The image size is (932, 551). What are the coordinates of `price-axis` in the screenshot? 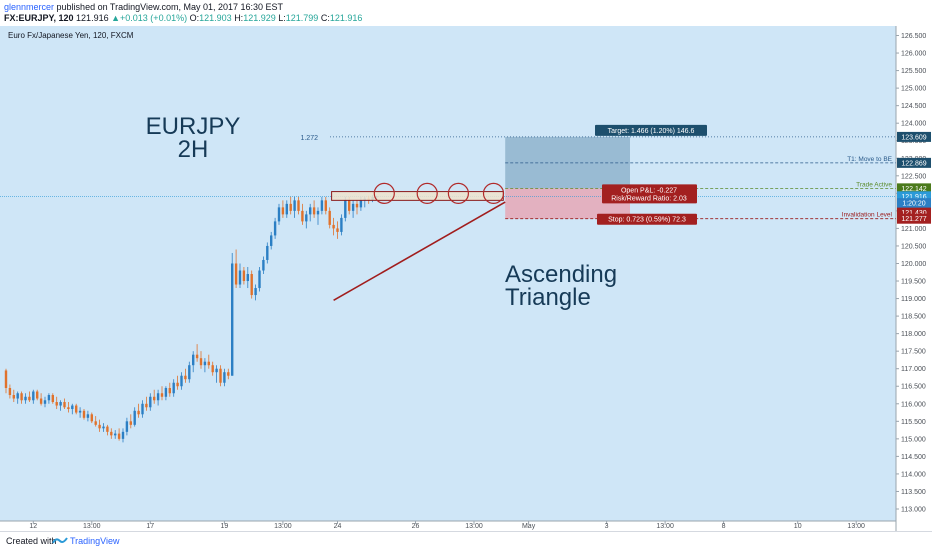 It's located at (914, 278).